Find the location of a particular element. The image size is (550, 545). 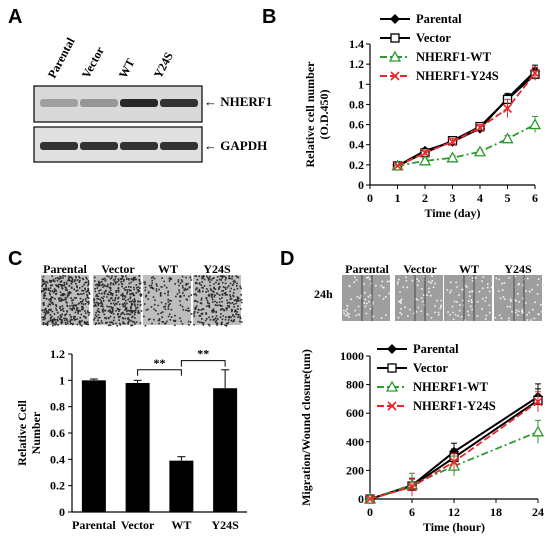

y-tick-label: 400 is located at coordinates (355, 442).